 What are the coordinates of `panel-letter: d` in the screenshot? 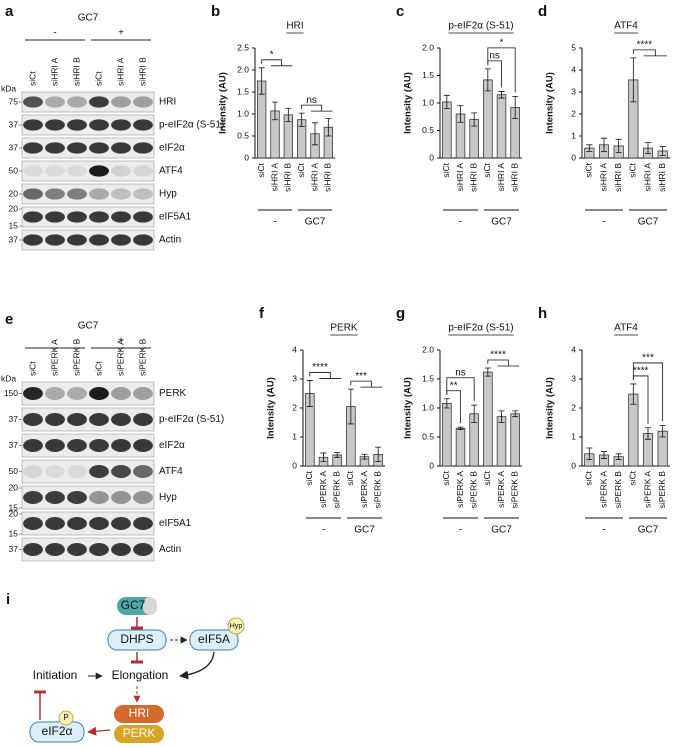 It's located at (542, 11).